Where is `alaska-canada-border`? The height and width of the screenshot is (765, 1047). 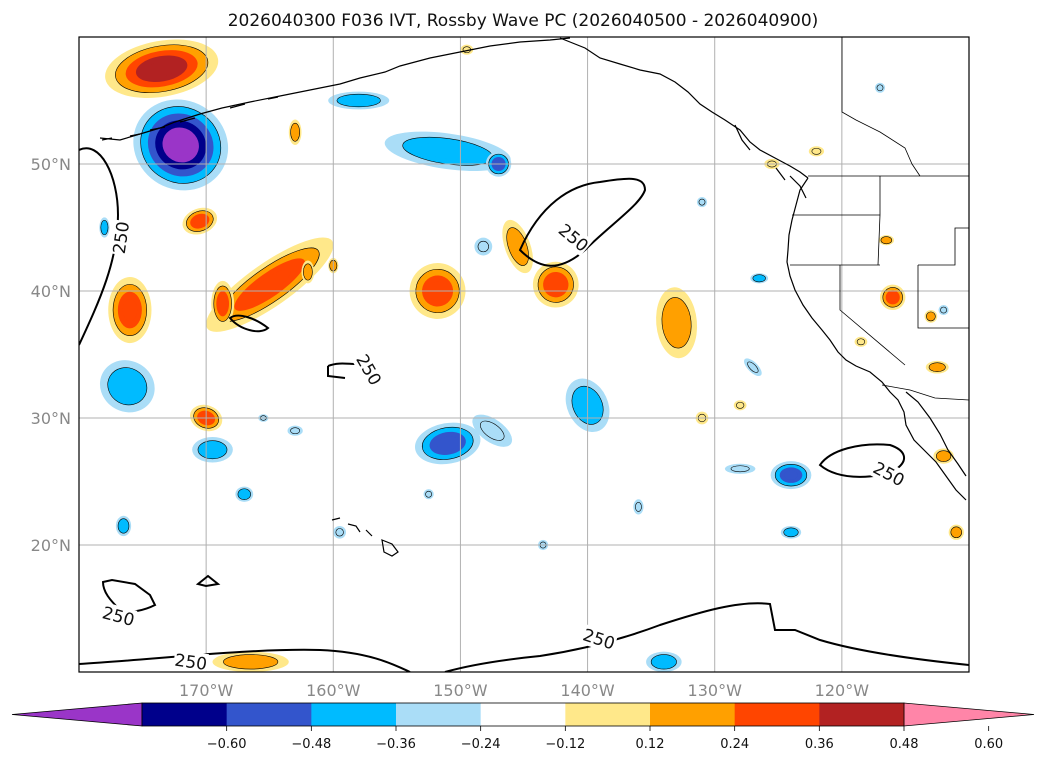
alaska-canada-border is located at coordinates (881, 107).